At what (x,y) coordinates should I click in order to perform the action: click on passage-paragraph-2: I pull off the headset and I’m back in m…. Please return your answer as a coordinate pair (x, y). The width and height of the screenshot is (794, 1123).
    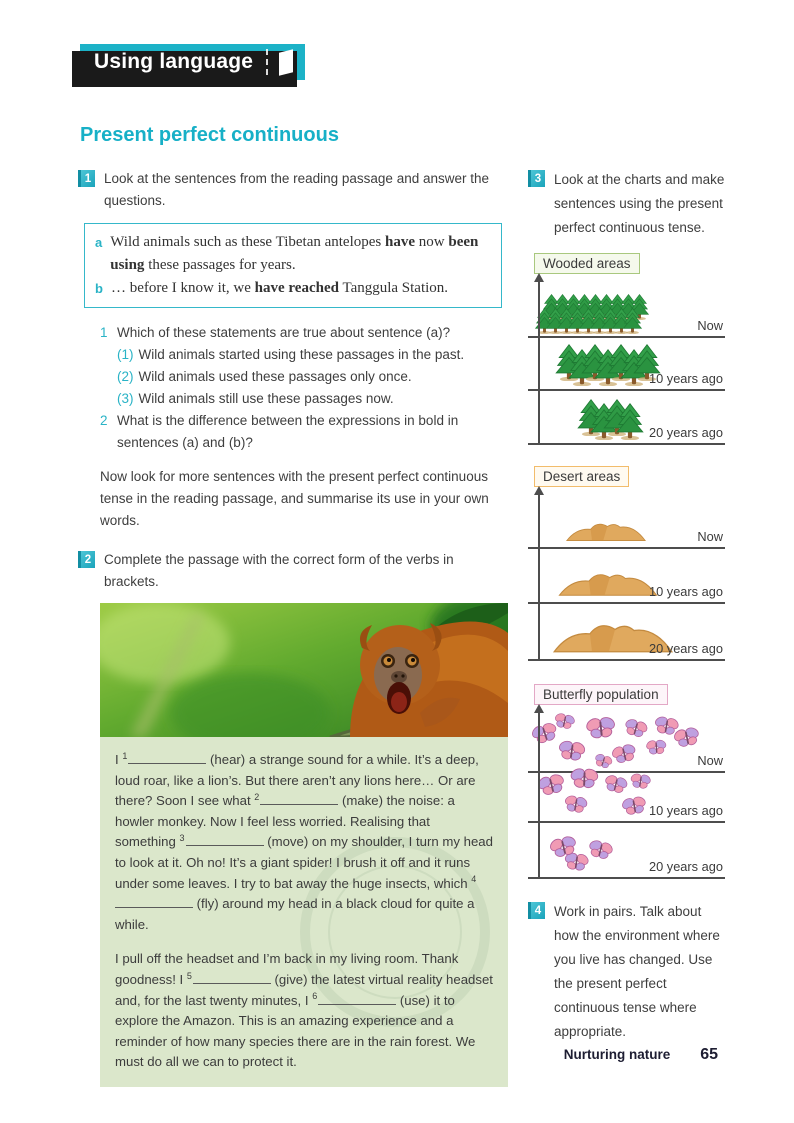
    Looking at the image, I should click on (304, 1010).